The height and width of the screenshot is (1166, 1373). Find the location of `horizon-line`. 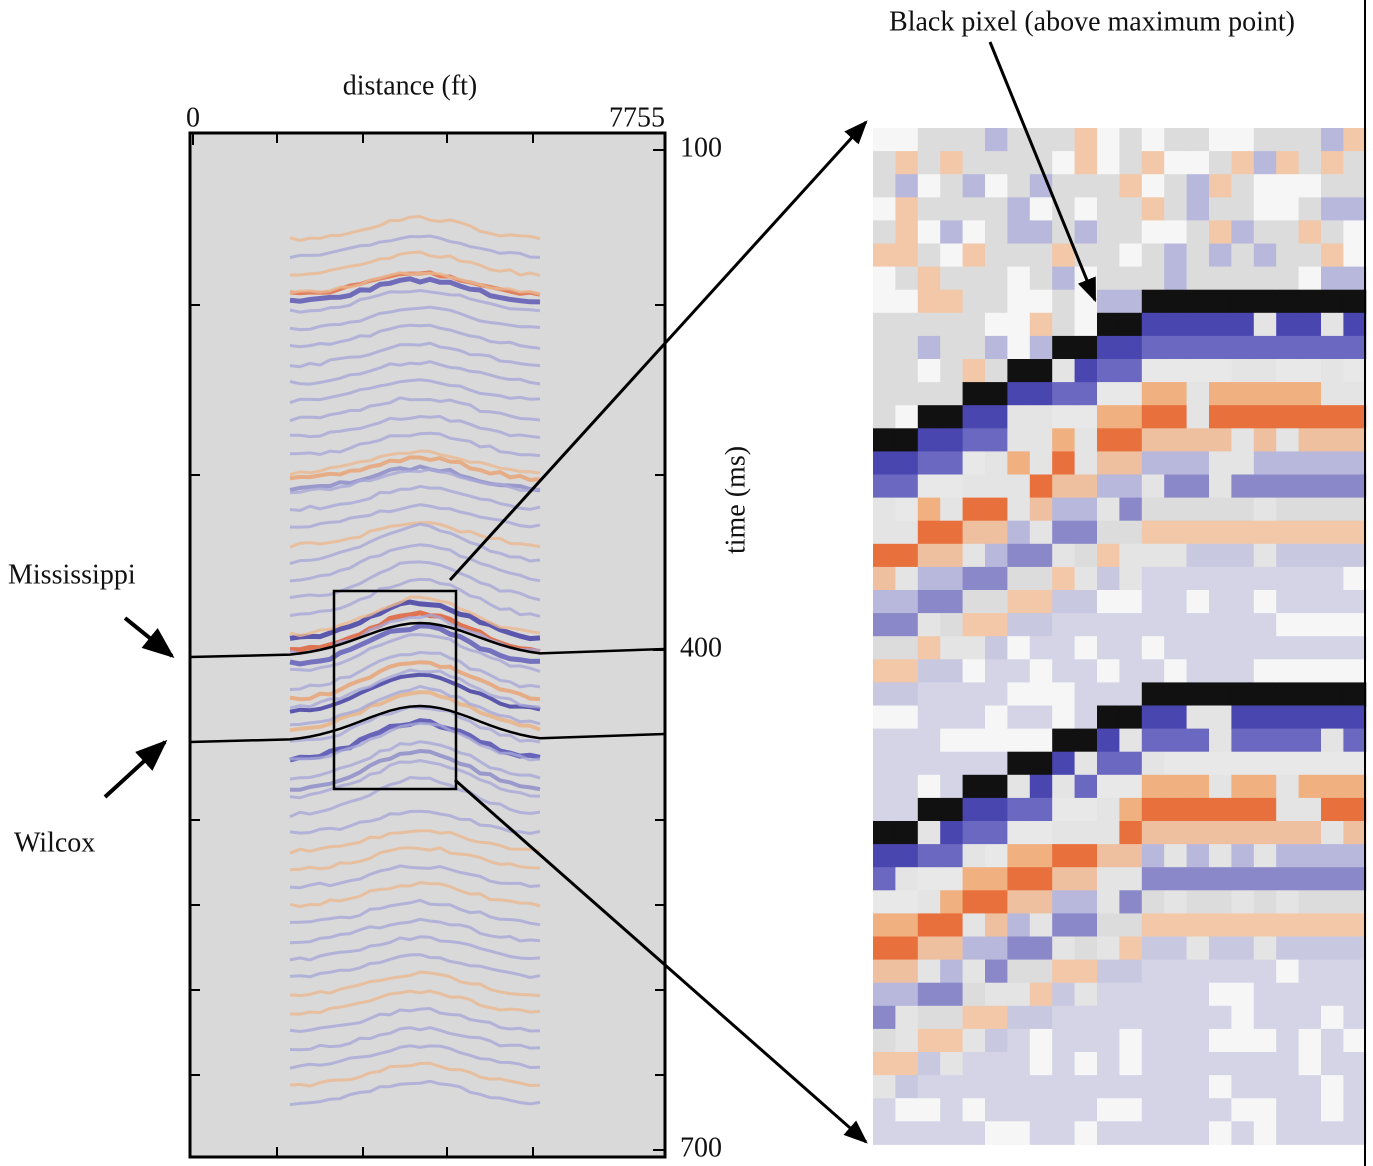

horizon-line is located at coordinates (427, 640).